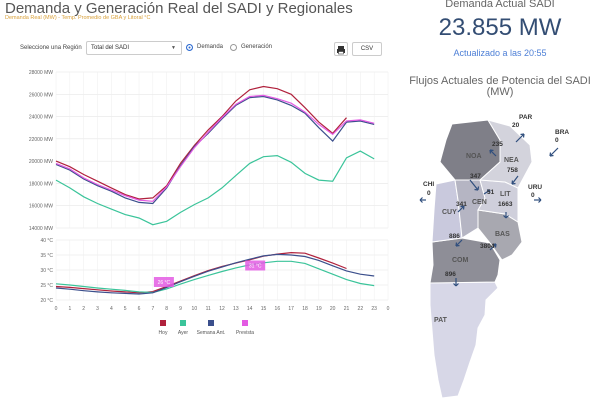  I want to click on demand-y-tick-label: 24000 MW, so click(41, 118).